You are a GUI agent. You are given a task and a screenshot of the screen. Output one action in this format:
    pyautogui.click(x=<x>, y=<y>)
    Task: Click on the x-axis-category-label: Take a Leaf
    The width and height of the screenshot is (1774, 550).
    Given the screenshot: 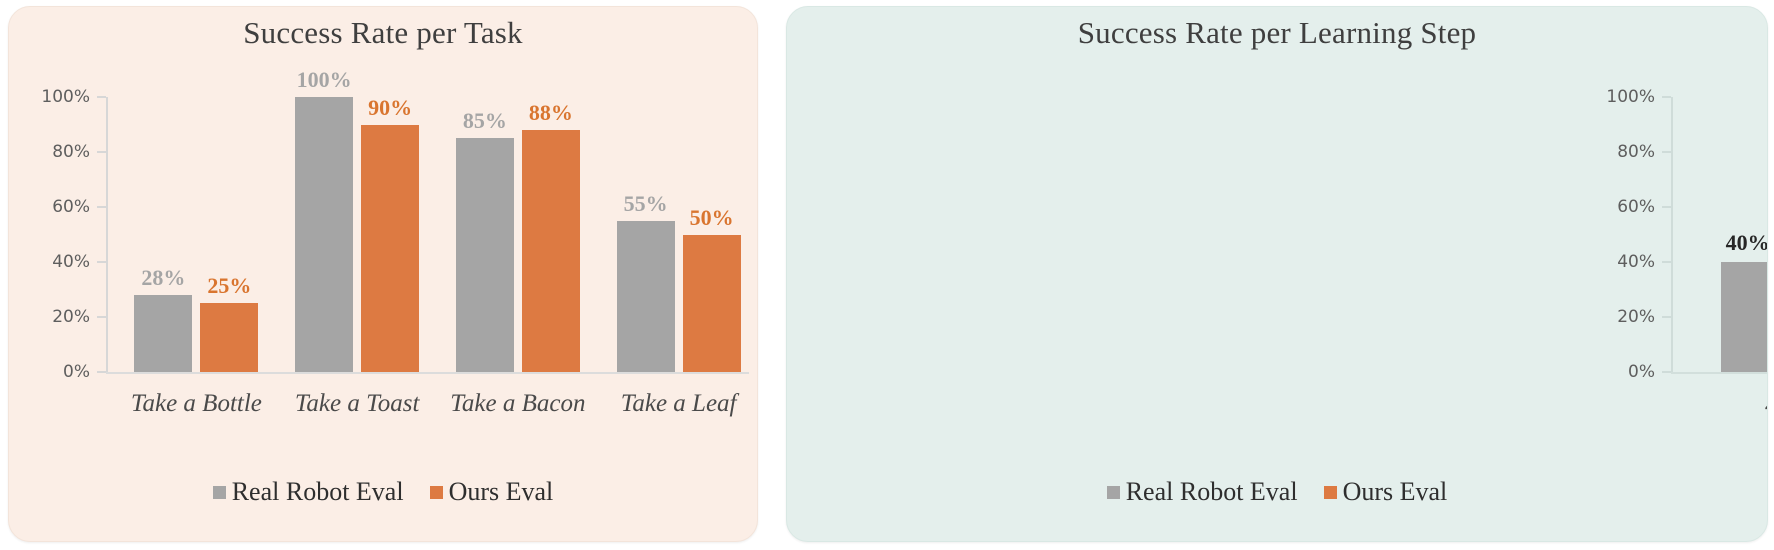 What is the action you would take?
    pyautogui.click(x=678, y=403)
    